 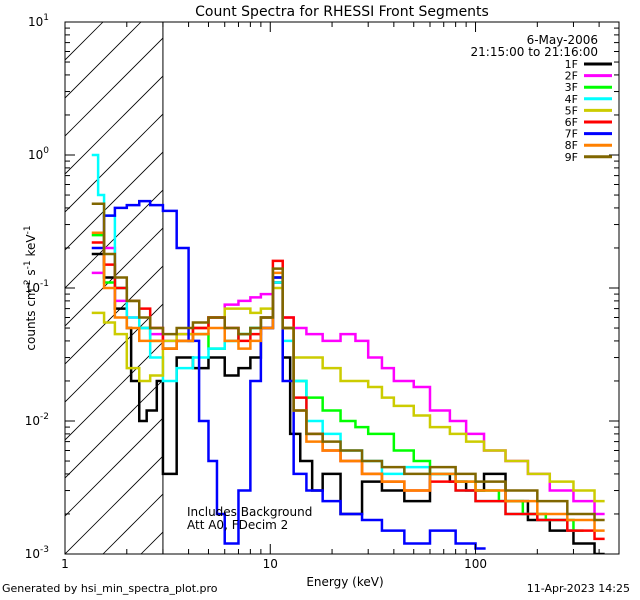 I want to click on x-tick-label: 100, so click(x=475, y=564).